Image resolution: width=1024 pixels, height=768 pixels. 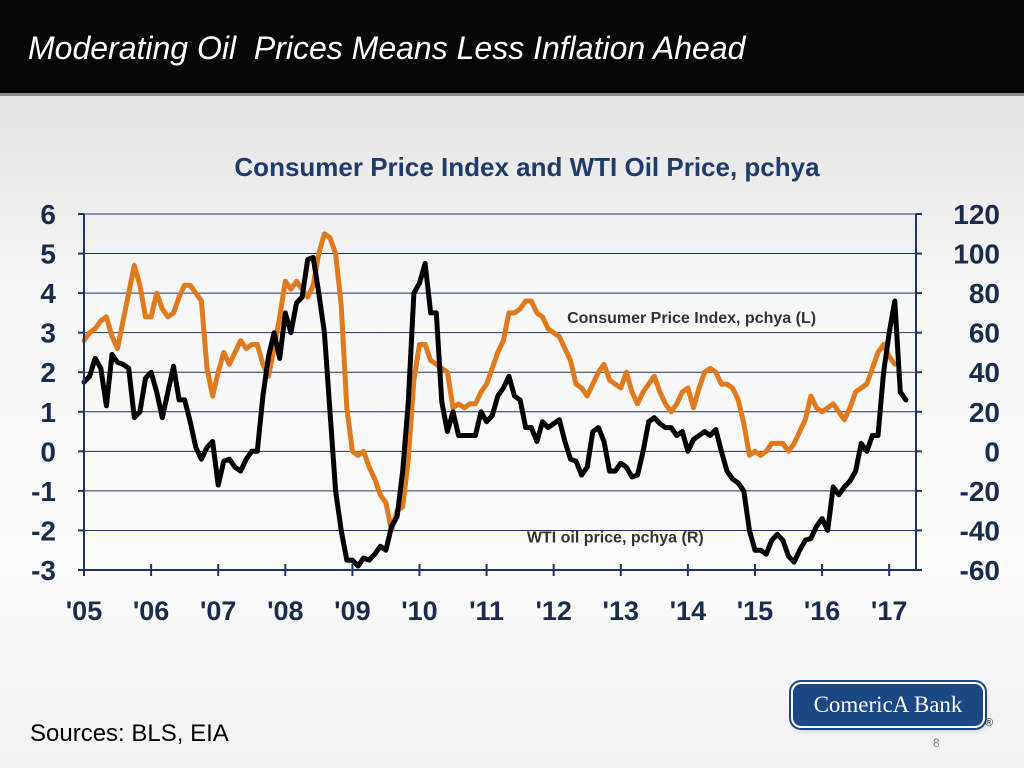 What do you see at coordinates (48, 333) in the screenshot?
I see `left-tick-label: 3` at bounding box center [48, 333].